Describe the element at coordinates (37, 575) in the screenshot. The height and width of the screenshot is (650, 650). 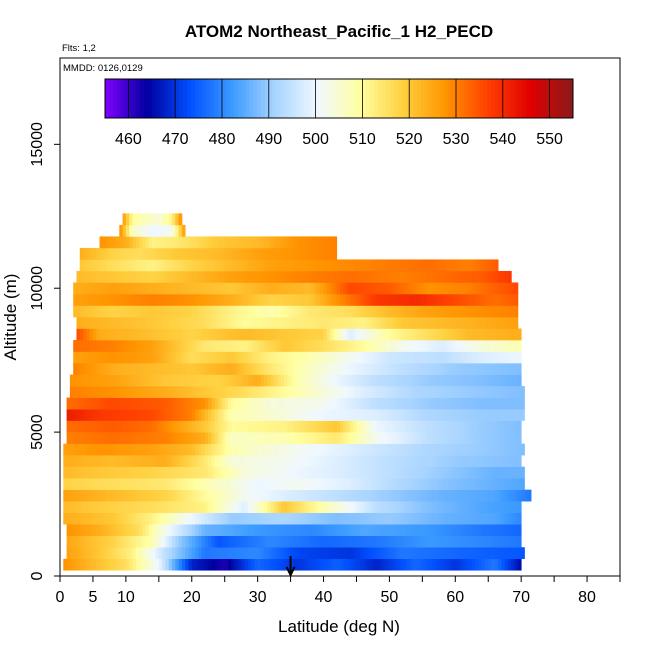
I see `y-tick-label: 0` at that location.